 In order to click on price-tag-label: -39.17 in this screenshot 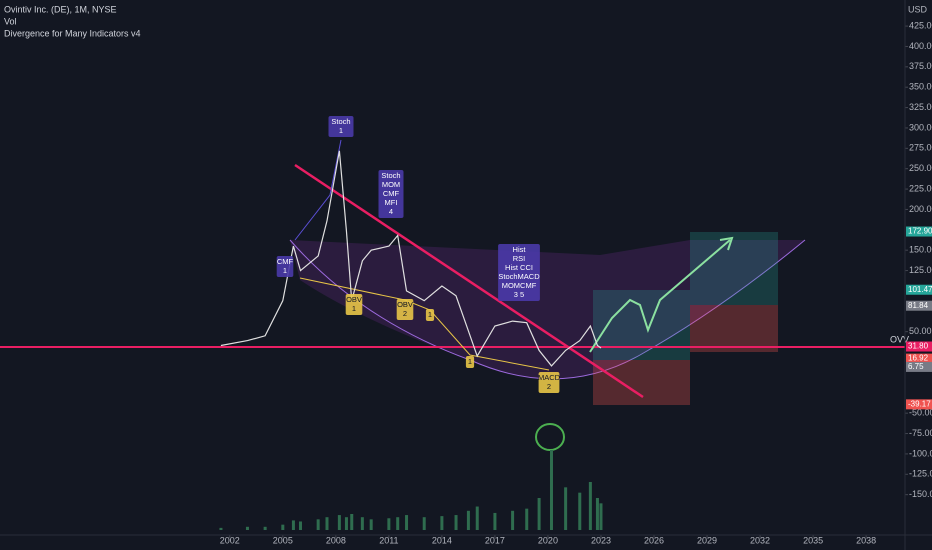, I will do `click(919, 403)`.